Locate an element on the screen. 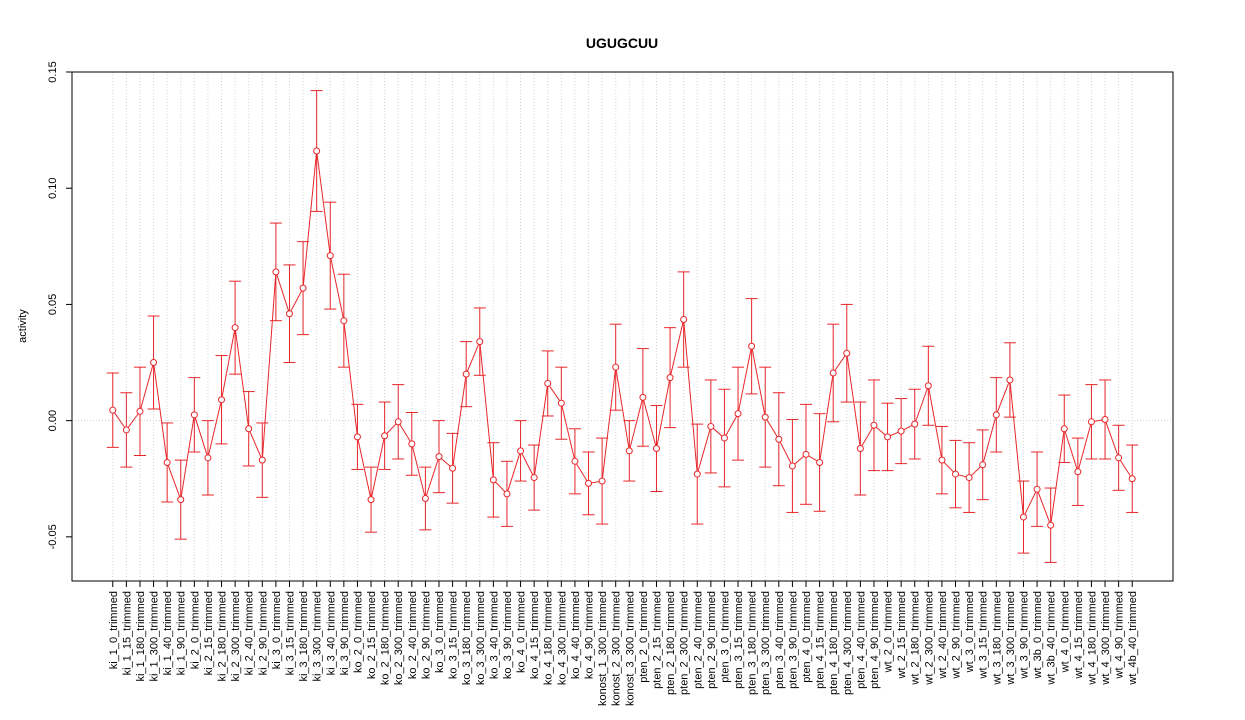  x-tick-label: pten_4_300_trimmed is located at coordinates (848, 643).